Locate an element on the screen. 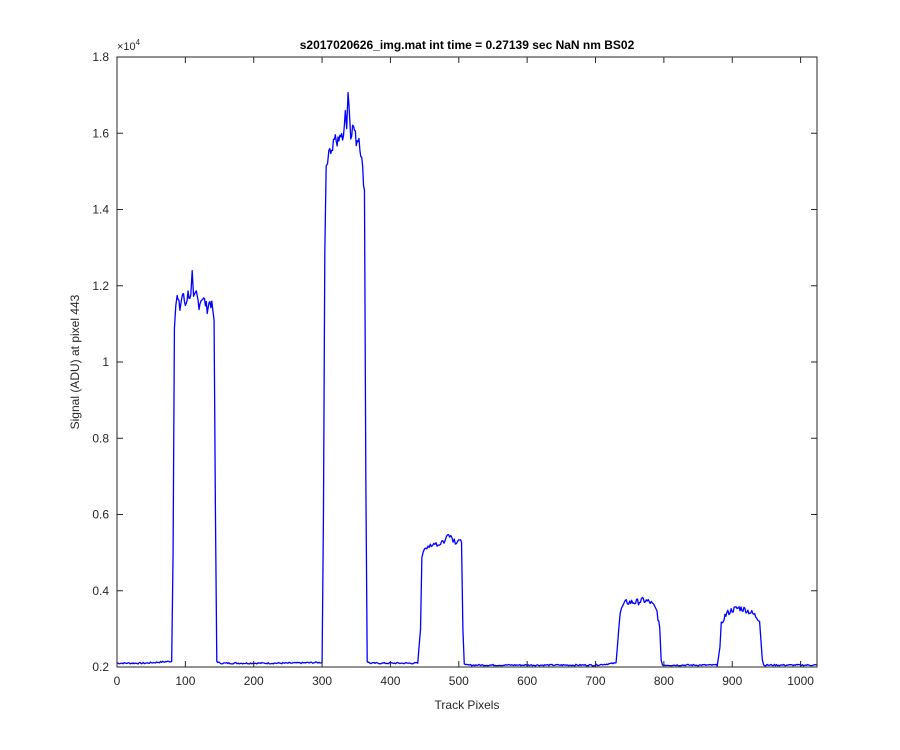 The width and height of the screenshot is (900, 750). y-tick-label: 0.2 is located at coordinates (100, 667).